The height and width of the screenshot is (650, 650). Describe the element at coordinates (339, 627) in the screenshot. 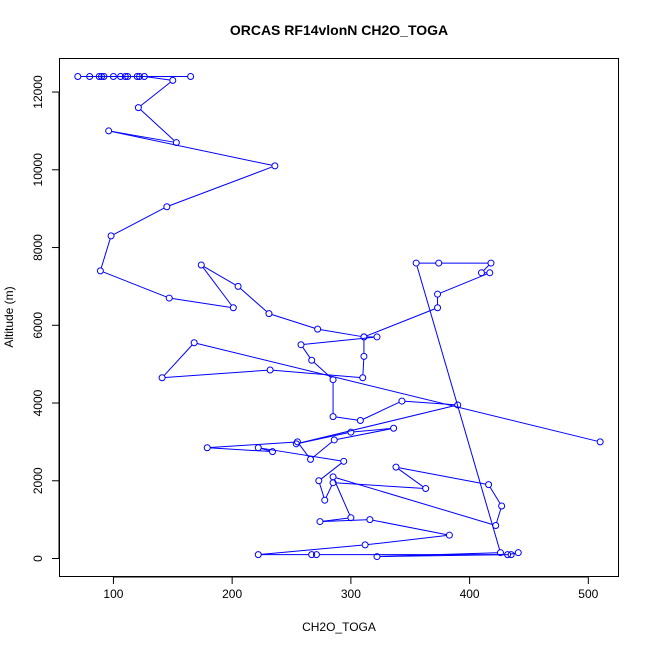

I see `x-axis-label: CH2O_TOGA` at that location.